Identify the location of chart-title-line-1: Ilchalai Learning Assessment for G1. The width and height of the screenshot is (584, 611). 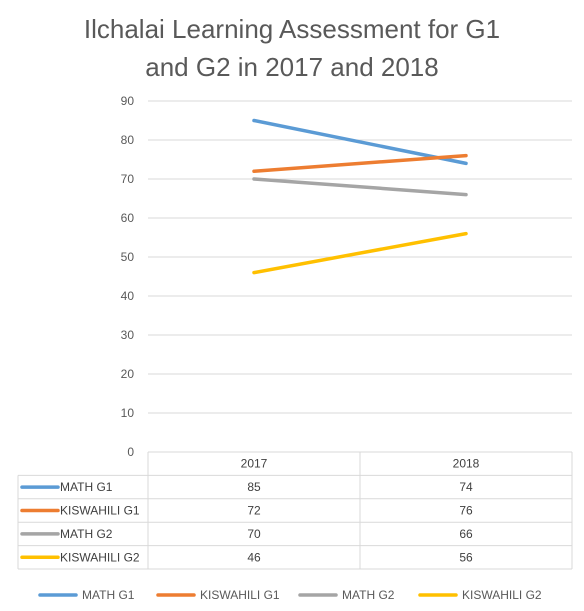
(292, 29).